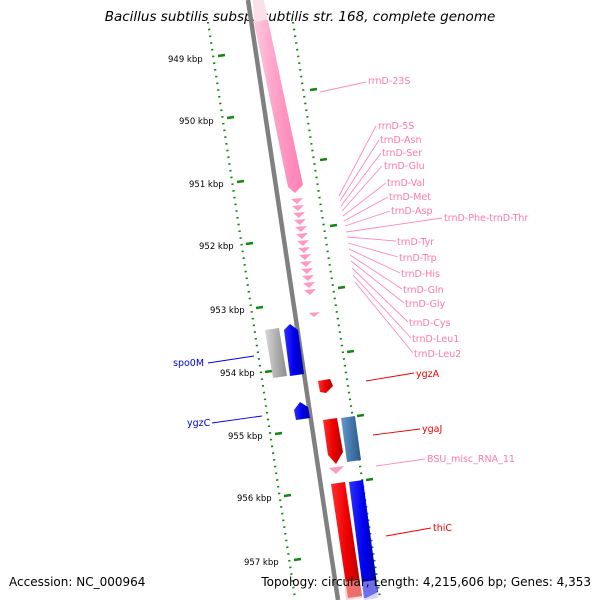  What do you see at coordinates (216, 247) in the screenshot?
I see `tick-label-952: 952 kbp` at bounding box center [216, 247].